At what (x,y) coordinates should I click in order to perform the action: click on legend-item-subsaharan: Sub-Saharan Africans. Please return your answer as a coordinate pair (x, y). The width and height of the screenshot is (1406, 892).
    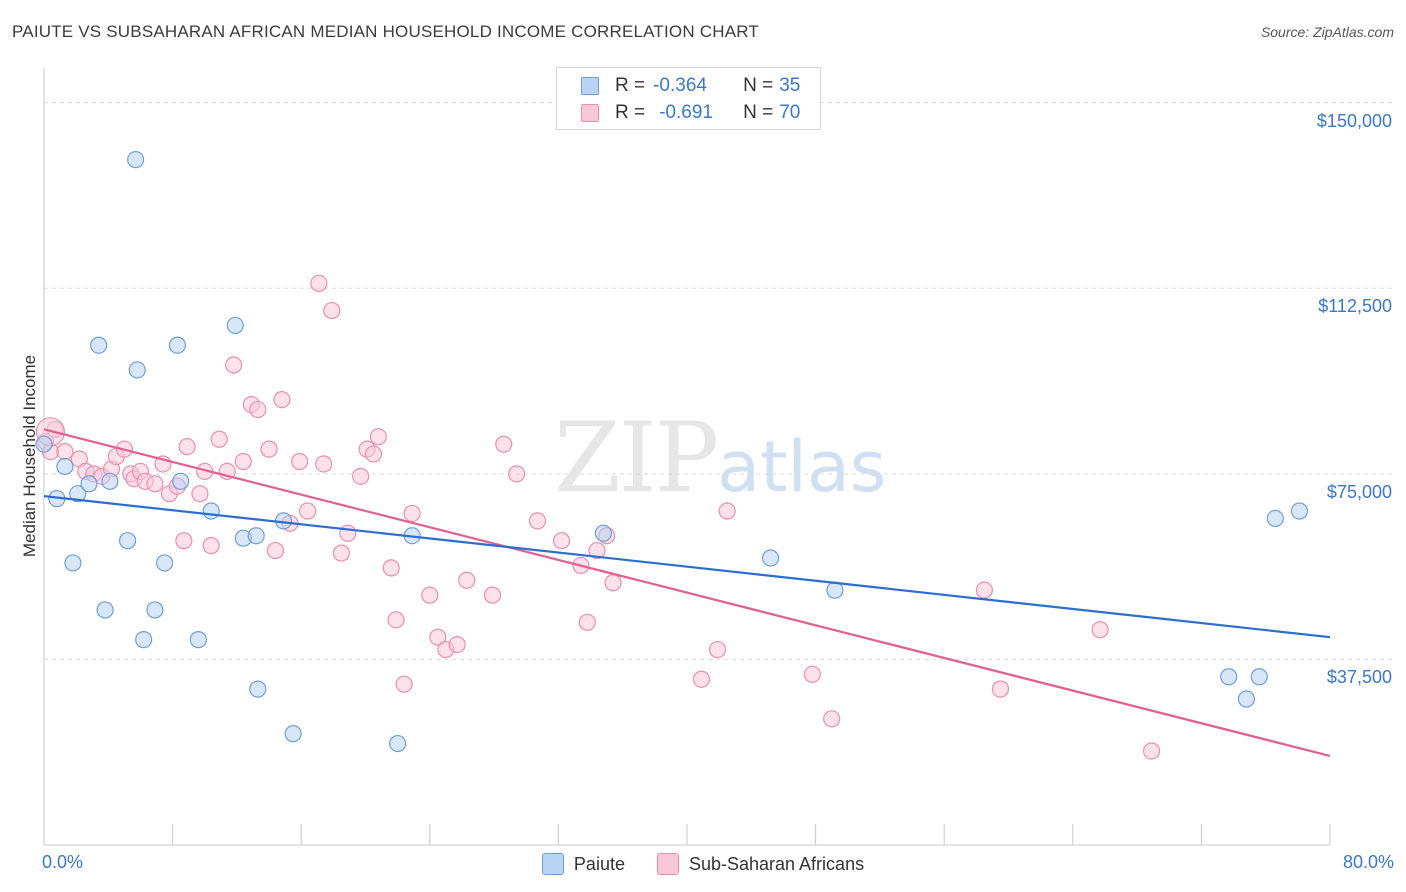
    Looking at the image, I should click on (760, 864).